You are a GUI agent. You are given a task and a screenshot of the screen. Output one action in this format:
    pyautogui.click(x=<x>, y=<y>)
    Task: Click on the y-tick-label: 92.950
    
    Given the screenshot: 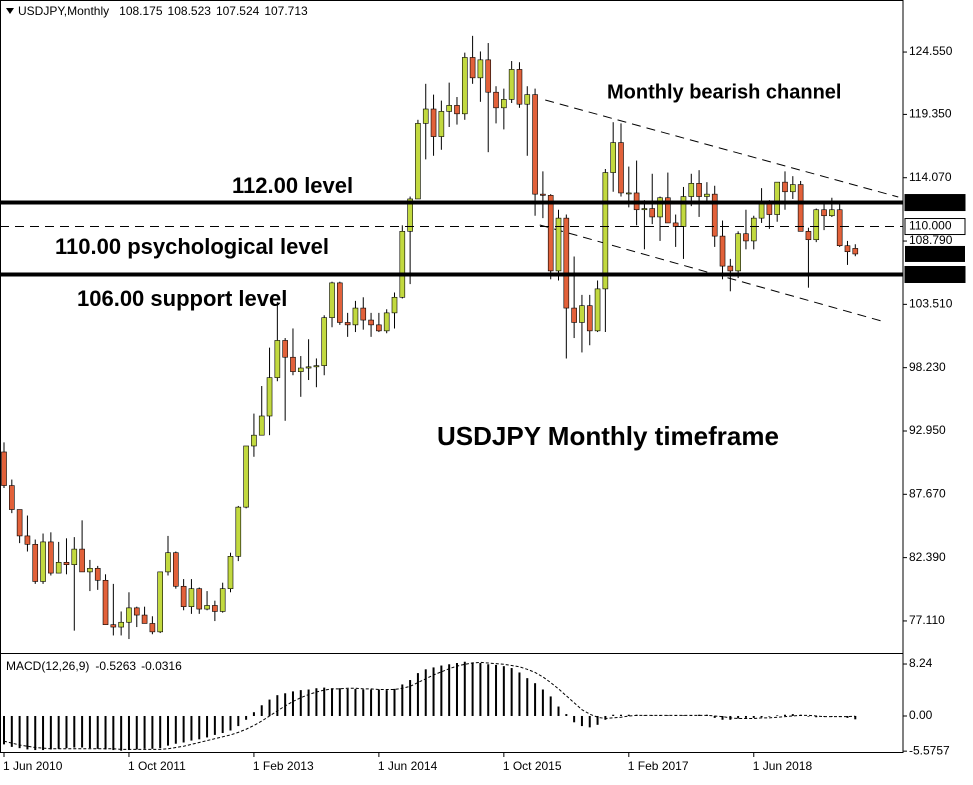 What is the action you would take?
    pyautogui.click(x=927, y=430)
    